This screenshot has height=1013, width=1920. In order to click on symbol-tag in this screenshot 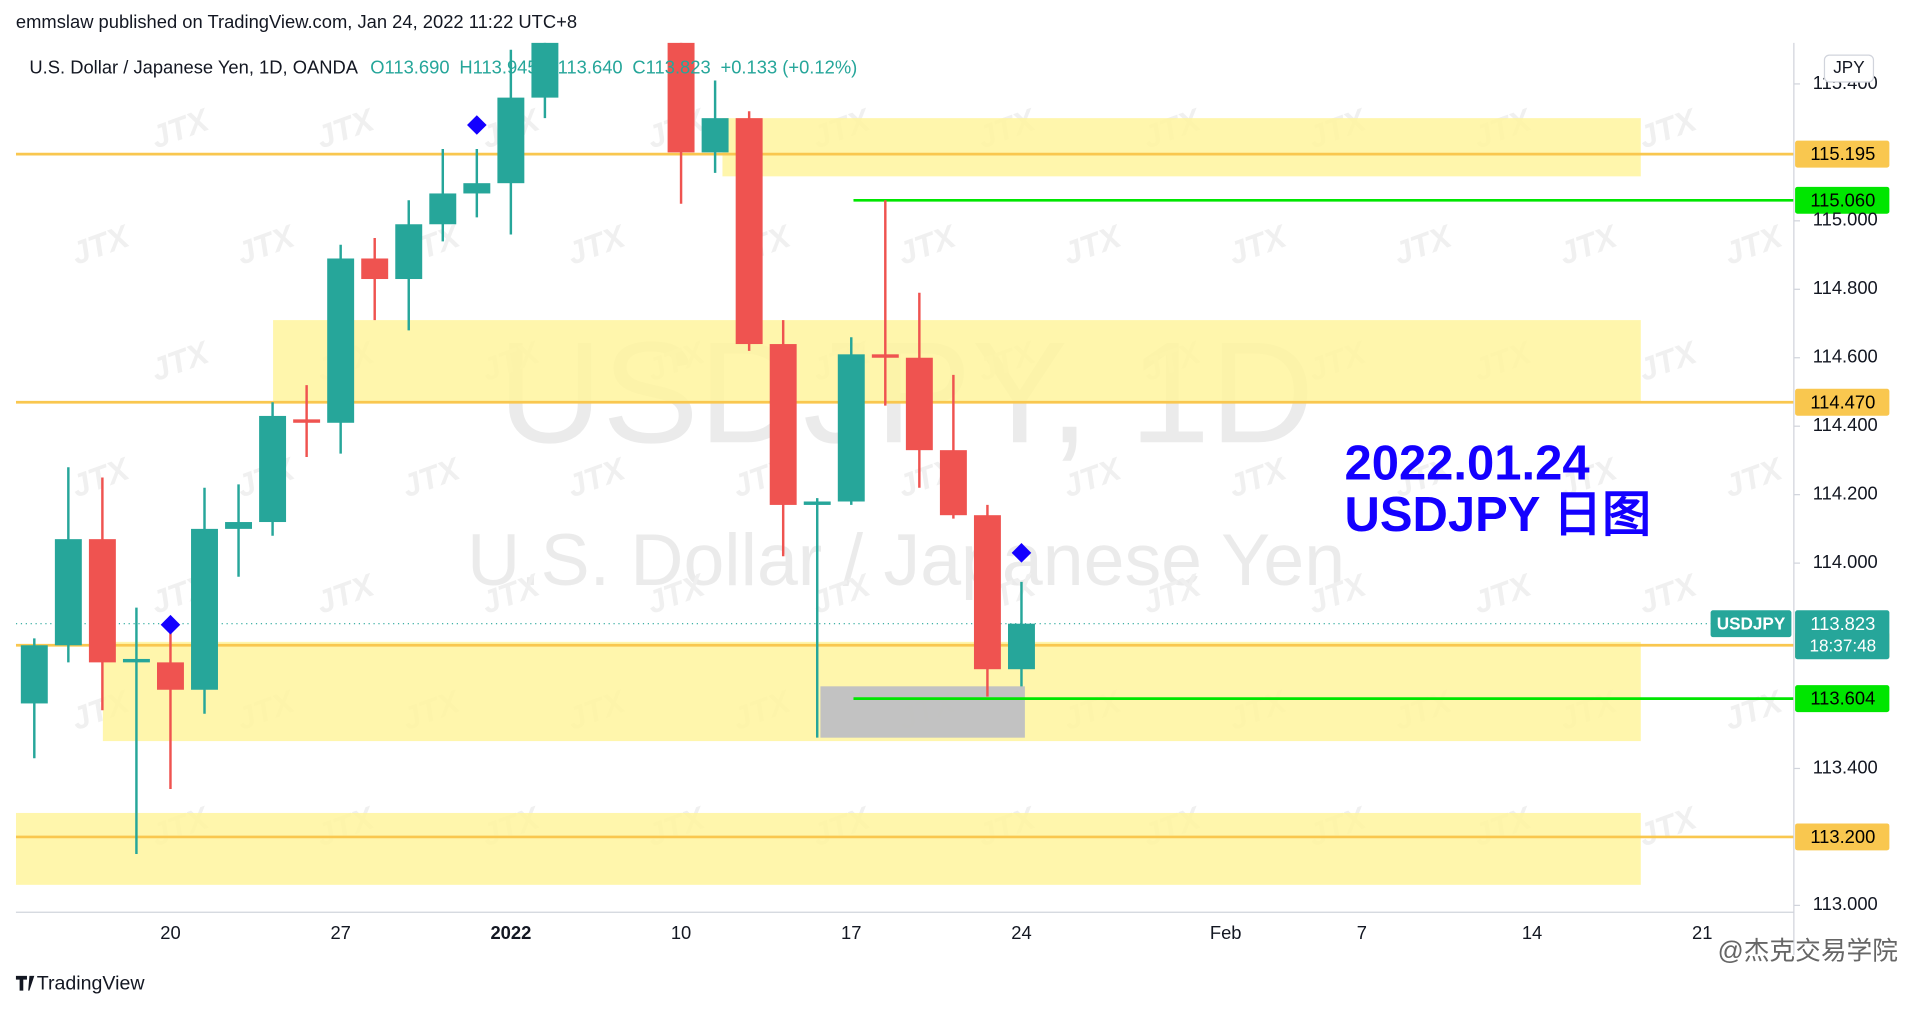, I will do `click(1751, 624)`.